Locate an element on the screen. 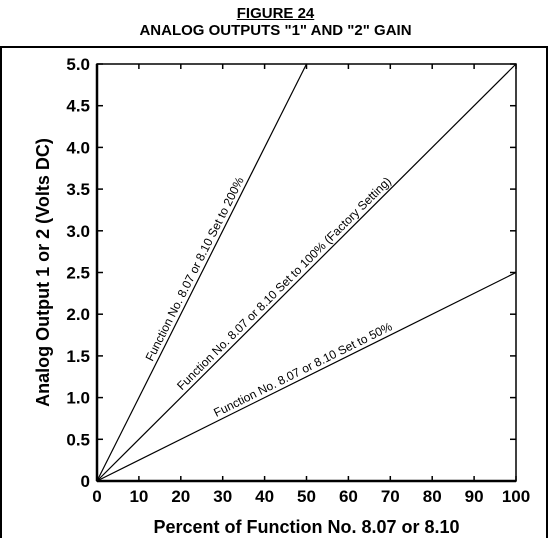  figure-title: ANALOG OUTPUTS "1" AND "2" GAIN is located at coordinates (275, 30).